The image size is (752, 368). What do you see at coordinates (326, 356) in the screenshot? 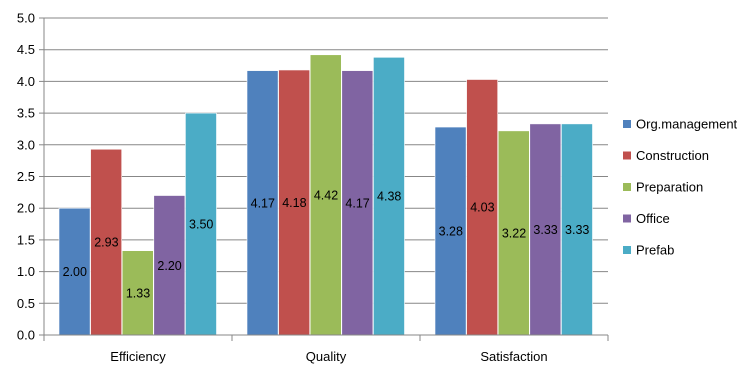
I see `x-category-label: Quality` at bounding box center [326, 356].